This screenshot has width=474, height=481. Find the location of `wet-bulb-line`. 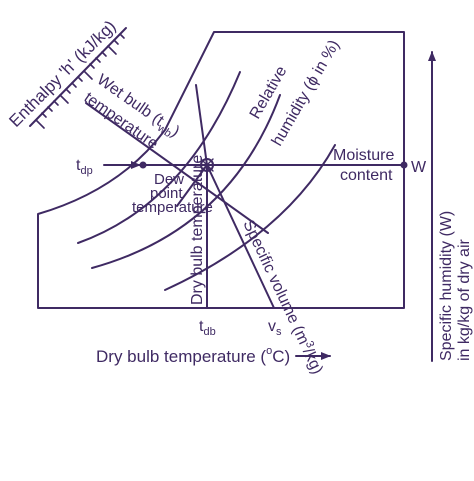

wet-bulb-line is located at coordinates (177, 168).